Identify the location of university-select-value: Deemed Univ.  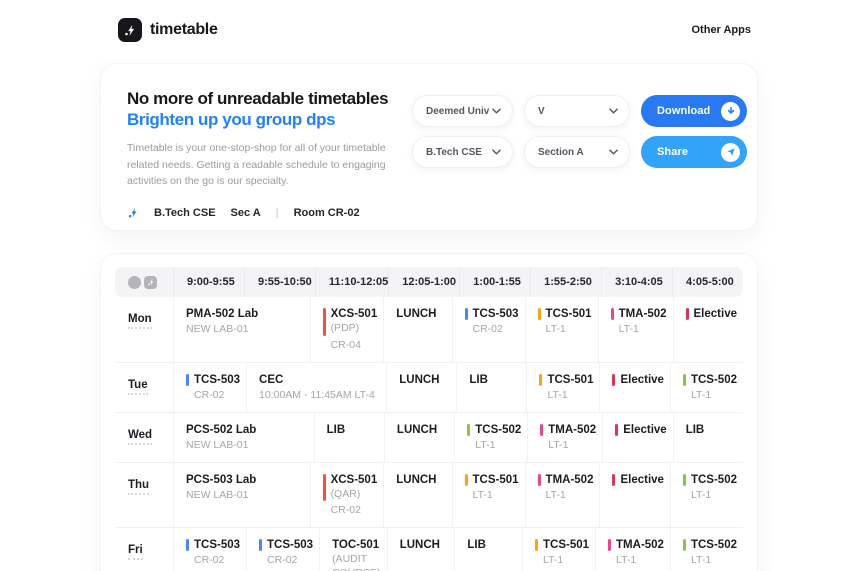
(458, 111).